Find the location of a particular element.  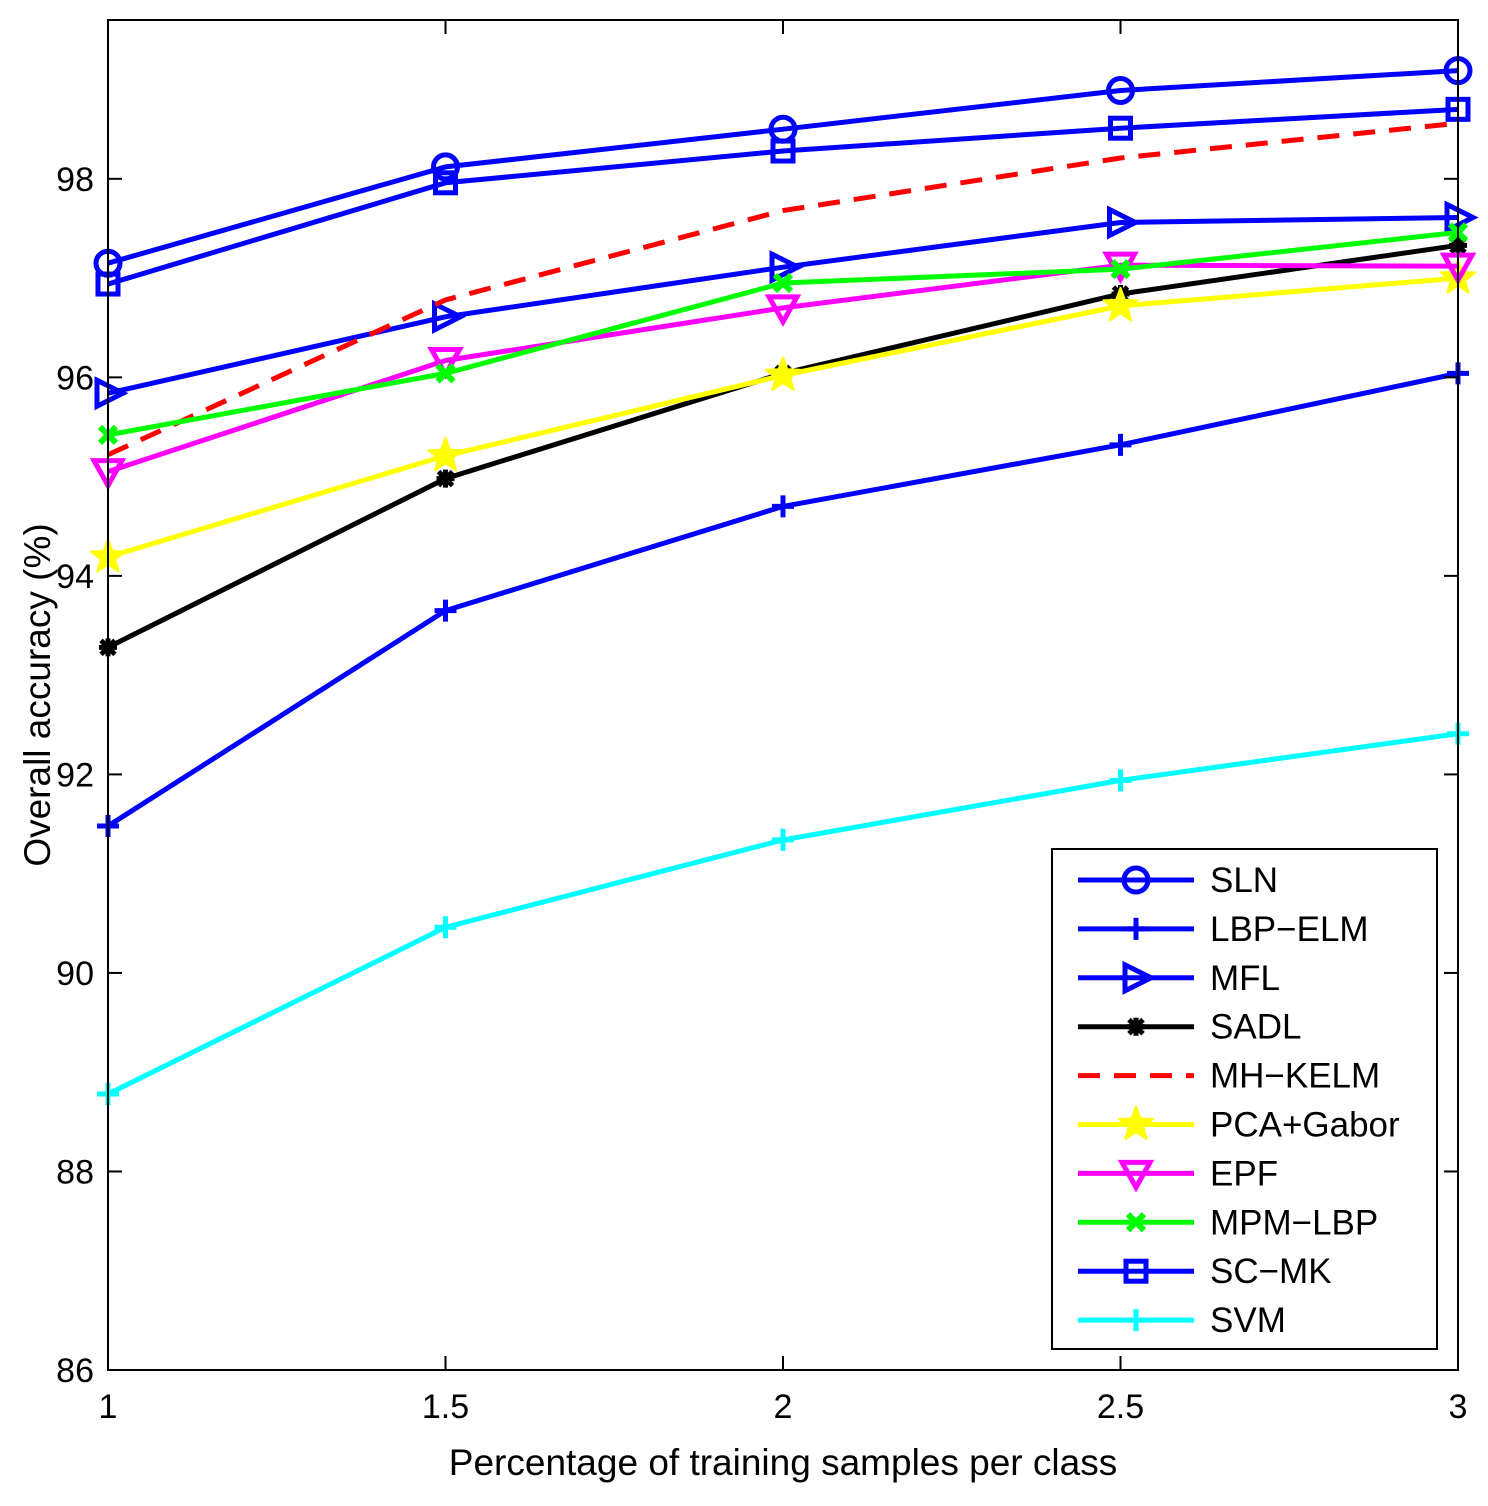

legend-item: SC−MK is located at coordinates (1205, 1271).